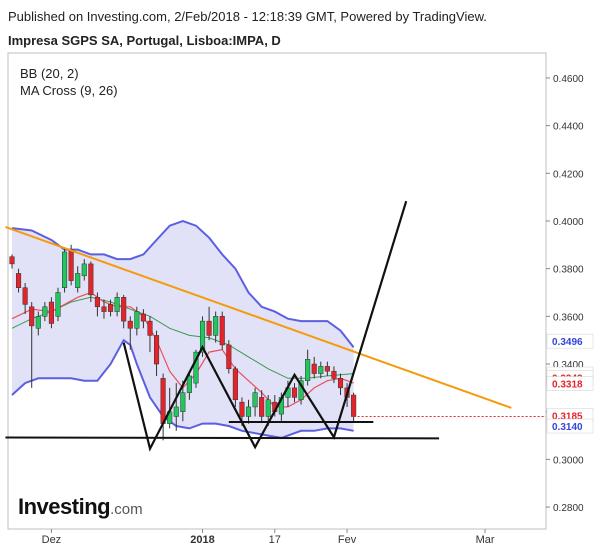 The height and width of the screenshot is (554, 600). Describe the element at coordinates (568, 127) in the screenshot. I see `y-tick-label: 0.4400` at that location.